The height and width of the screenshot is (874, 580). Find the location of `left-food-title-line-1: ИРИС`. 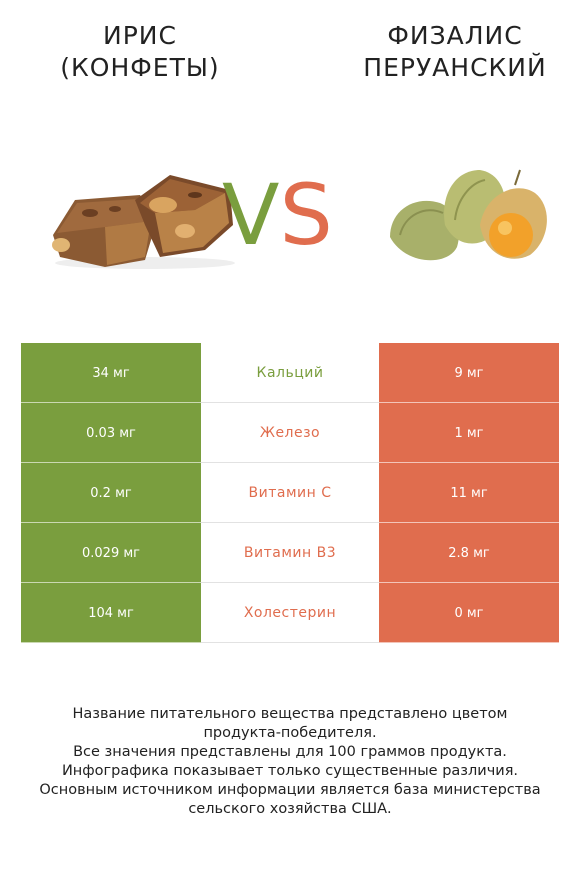

left-food-title-line-1: ИРИС is located at coordinates (140, 35).